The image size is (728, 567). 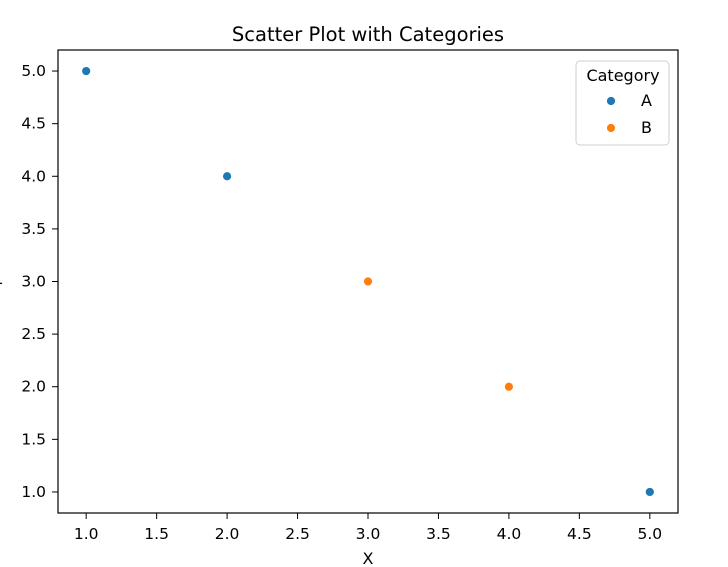 What do you see at coordinates (33, 229) in the screenshot?
I see `y-tick-label-3-5: 3.5` at bounding box center [33, 229].